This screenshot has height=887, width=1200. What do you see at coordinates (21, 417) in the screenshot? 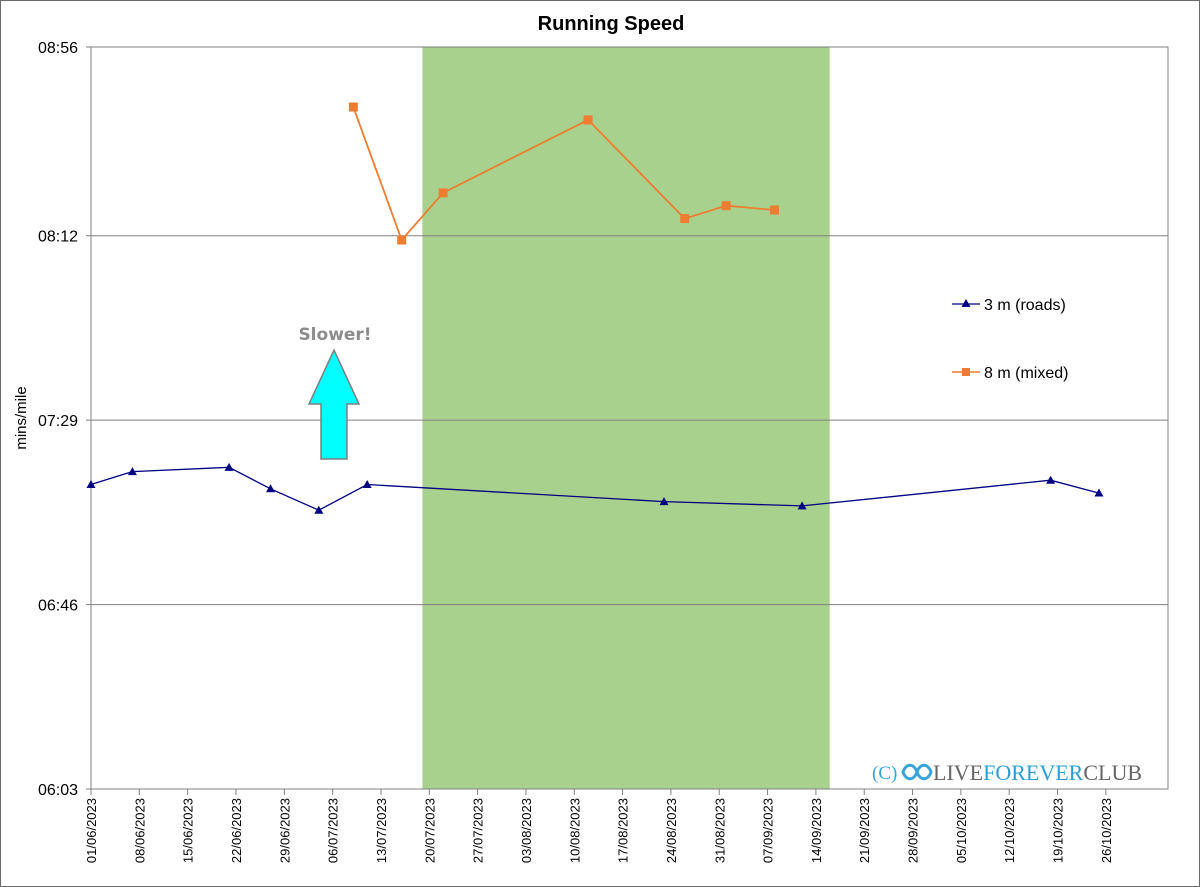
I see `y-axis-label: mins/mile` at bounding box center [21, 417].